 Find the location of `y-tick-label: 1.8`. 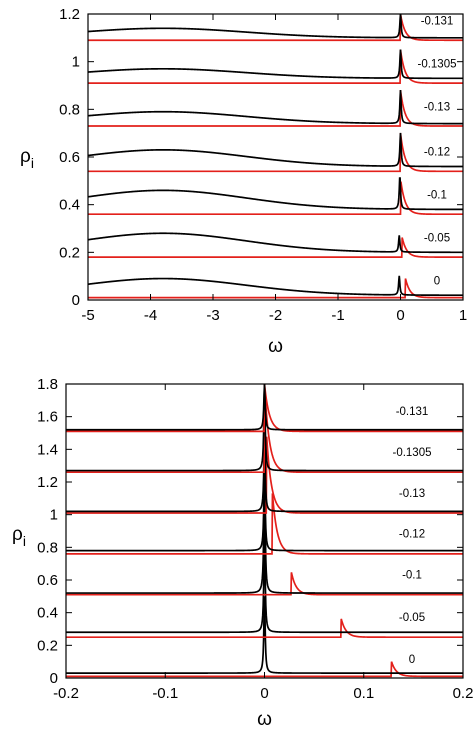

y-tick-label: 1.8 is located at coordinates (47, 384).